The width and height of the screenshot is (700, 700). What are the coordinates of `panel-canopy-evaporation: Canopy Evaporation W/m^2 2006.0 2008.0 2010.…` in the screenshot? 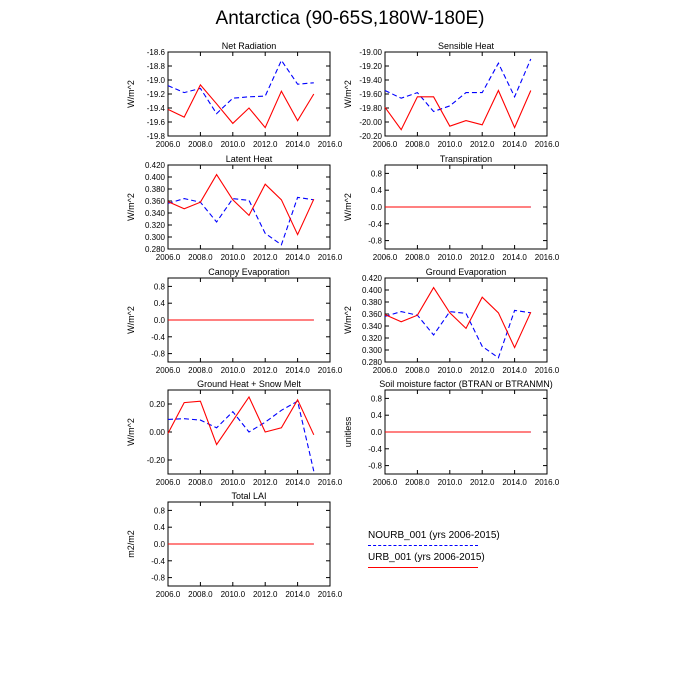 It's located at (234, 321).